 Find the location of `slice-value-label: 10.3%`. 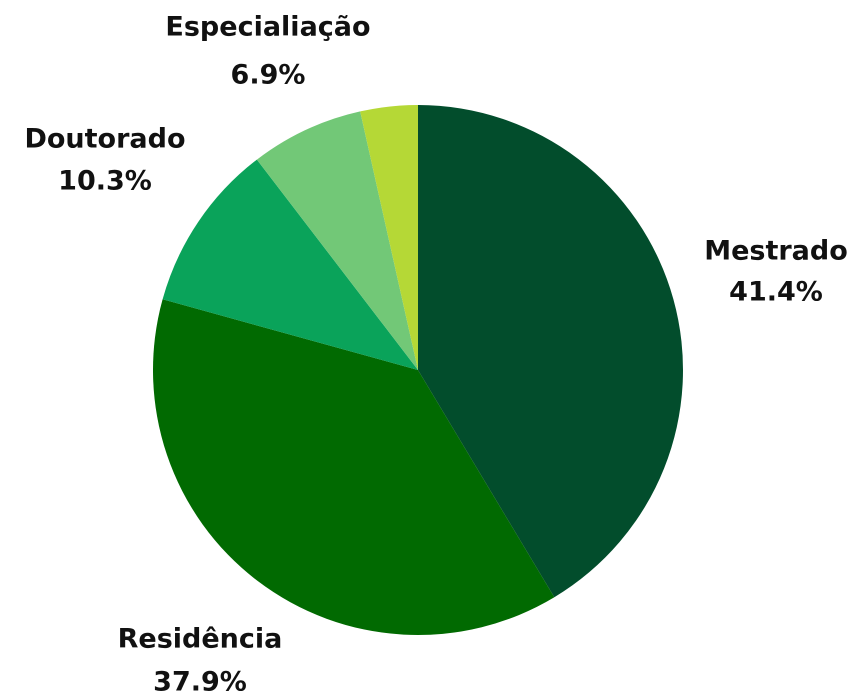

slice-value-label: 10.3% is located at coordinates (105, 181).